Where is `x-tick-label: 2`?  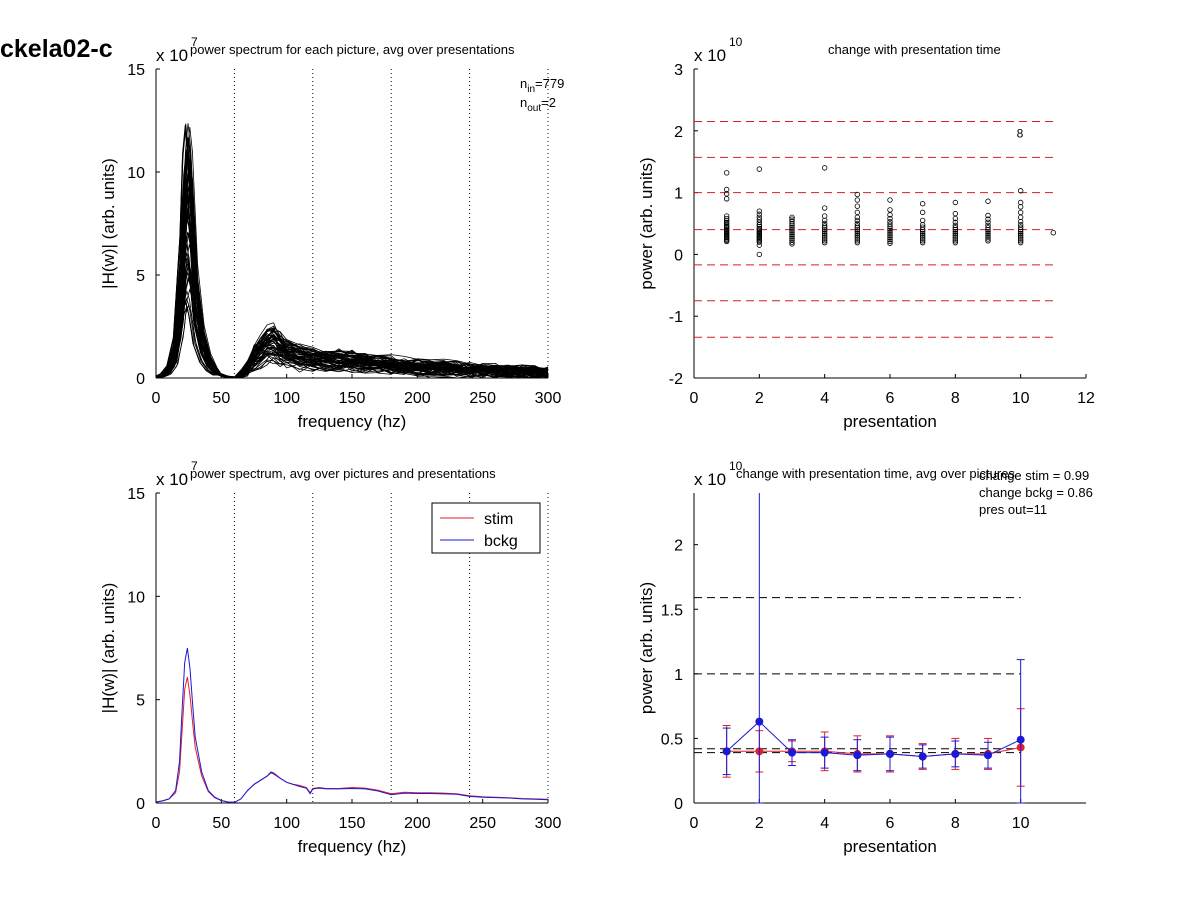
x-tick-label: 2 is located at coordinates (759, 823).